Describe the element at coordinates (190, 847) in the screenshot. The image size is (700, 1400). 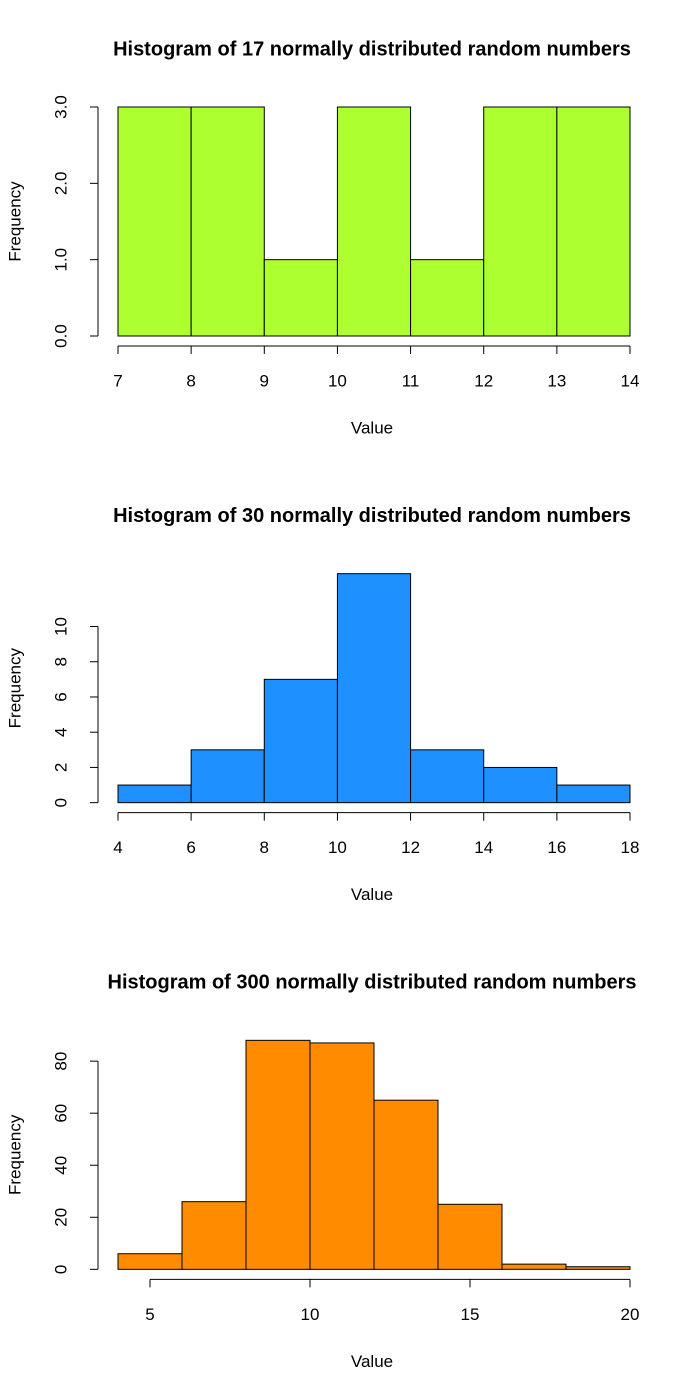
I see `x-tick-label: 6` at that location.